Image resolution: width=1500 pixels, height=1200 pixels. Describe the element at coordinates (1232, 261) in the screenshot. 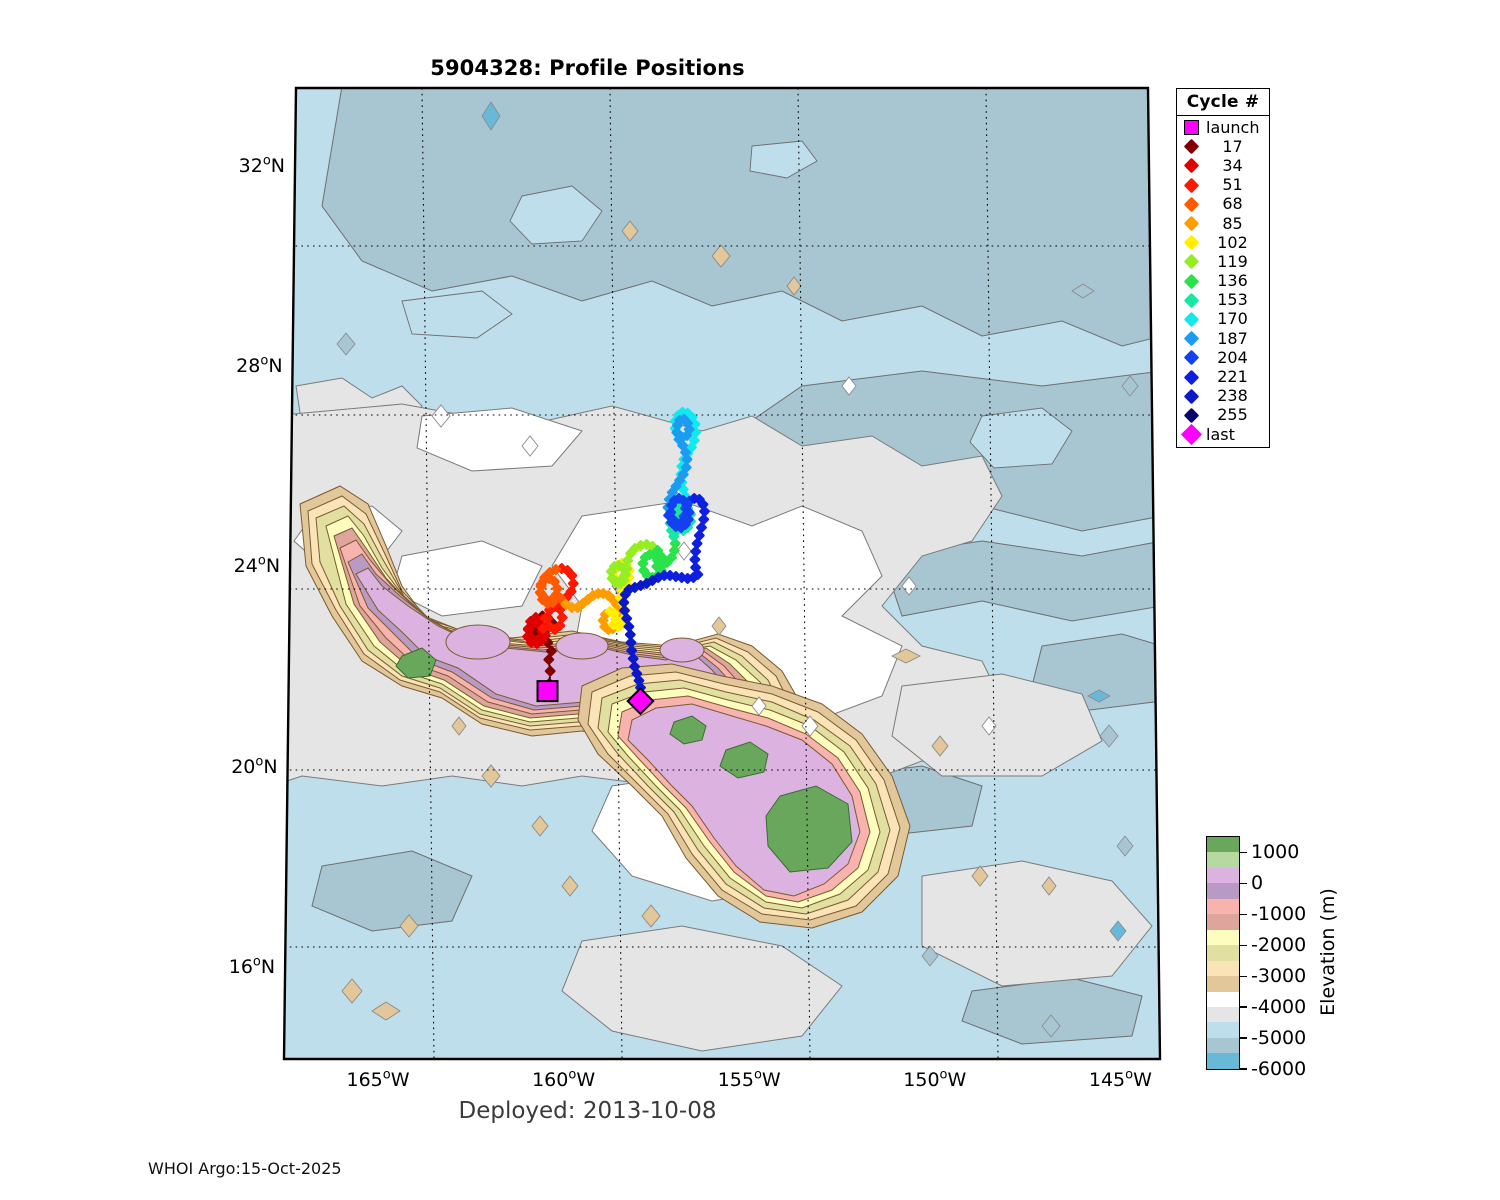

I see `legend-label: 119` at that location.